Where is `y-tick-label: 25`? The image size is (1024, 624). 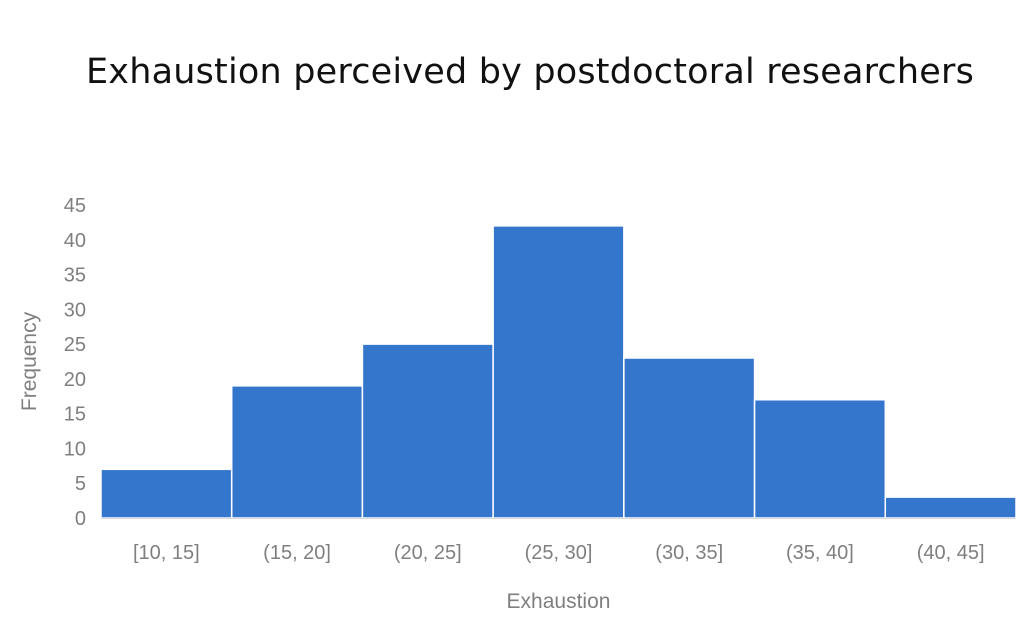
y-tick-label: 25 is located at coordinates (75, 345).